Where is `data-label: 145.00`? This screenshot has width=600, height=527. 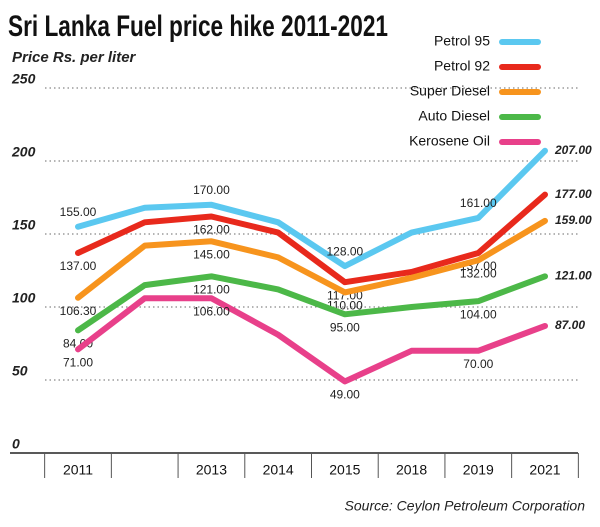 data-label: 145.00 is located at coordinates (211, 254).